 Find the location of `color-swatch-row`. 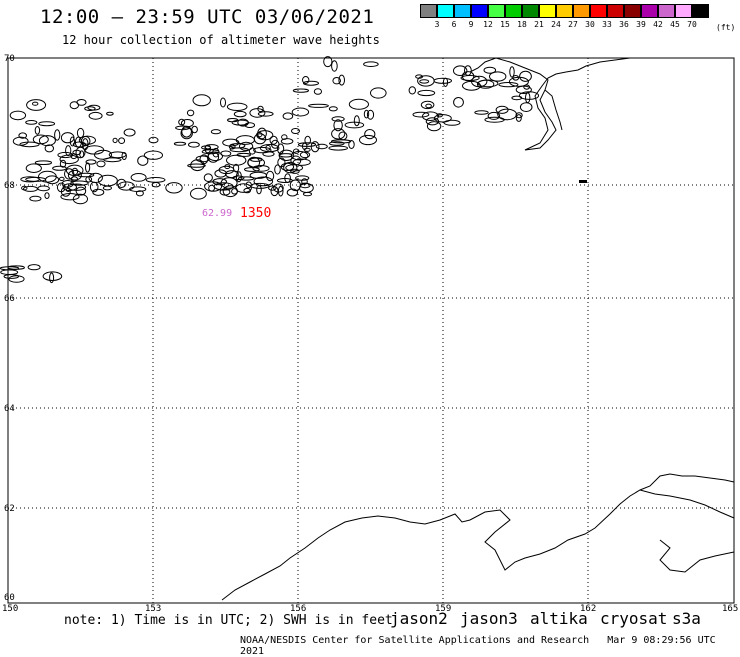

color-swatch-row is located at coordinates (564, 11).